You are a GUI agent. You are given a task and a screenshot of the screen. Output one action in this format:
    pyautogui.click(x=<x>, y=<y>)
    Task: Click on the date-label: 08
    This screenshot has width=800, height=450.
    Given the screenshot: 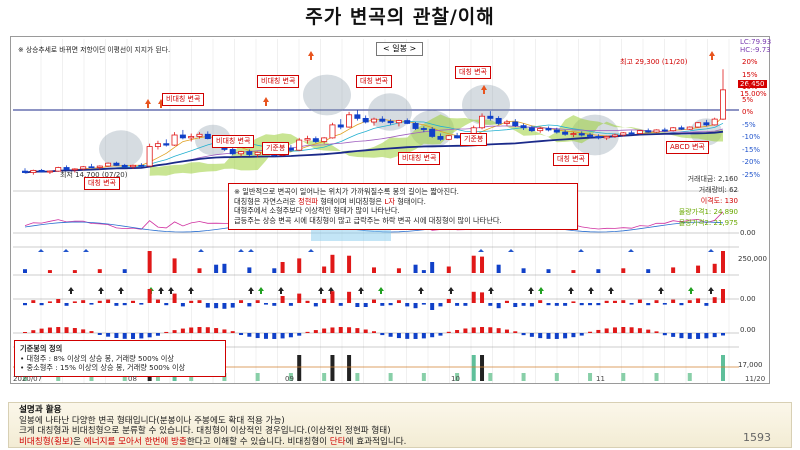 What is the action you would take?
    pyautogui.click(x=132, y=379)
    